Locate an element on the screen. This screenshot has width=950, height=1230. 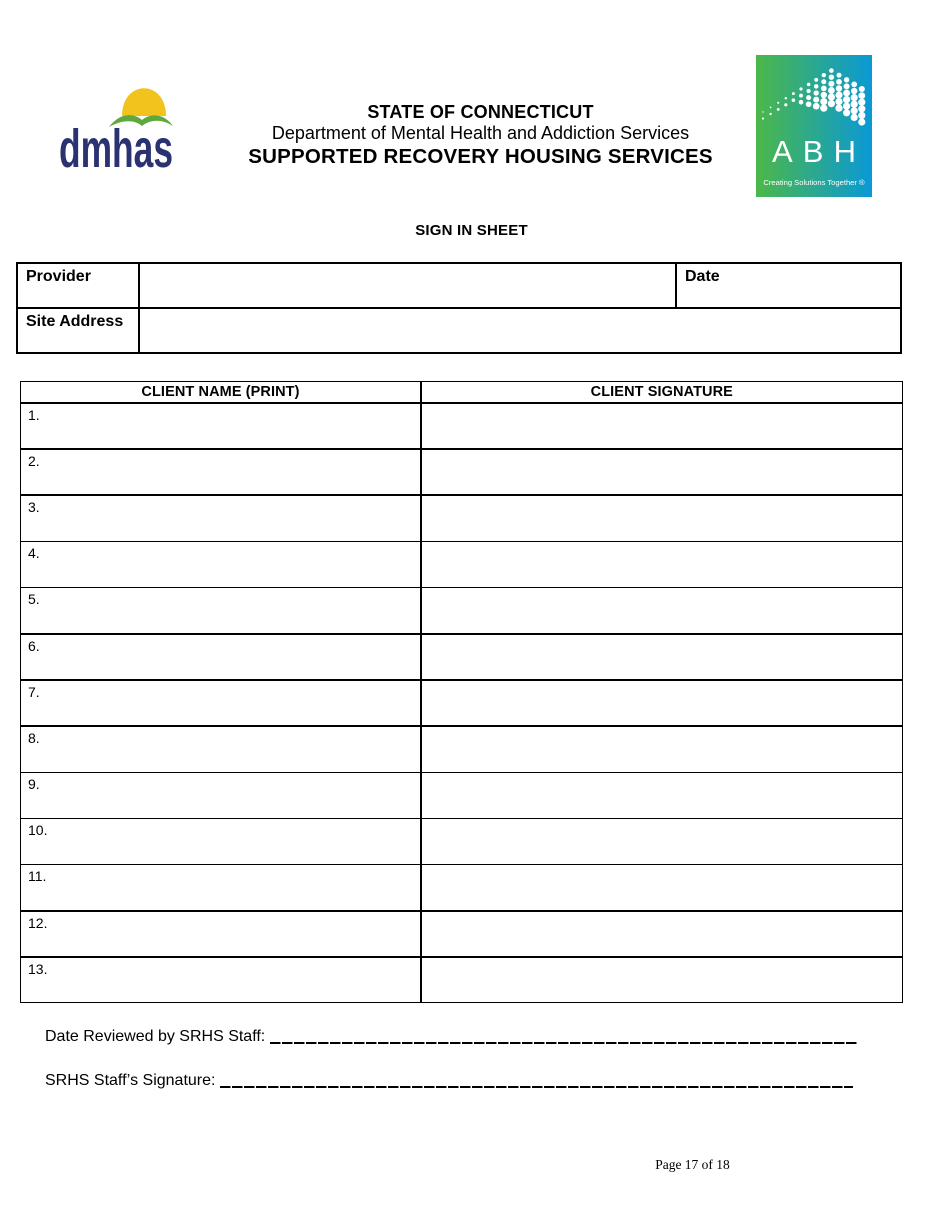
abh-dots-pattern is located at coordinates (813, 97).